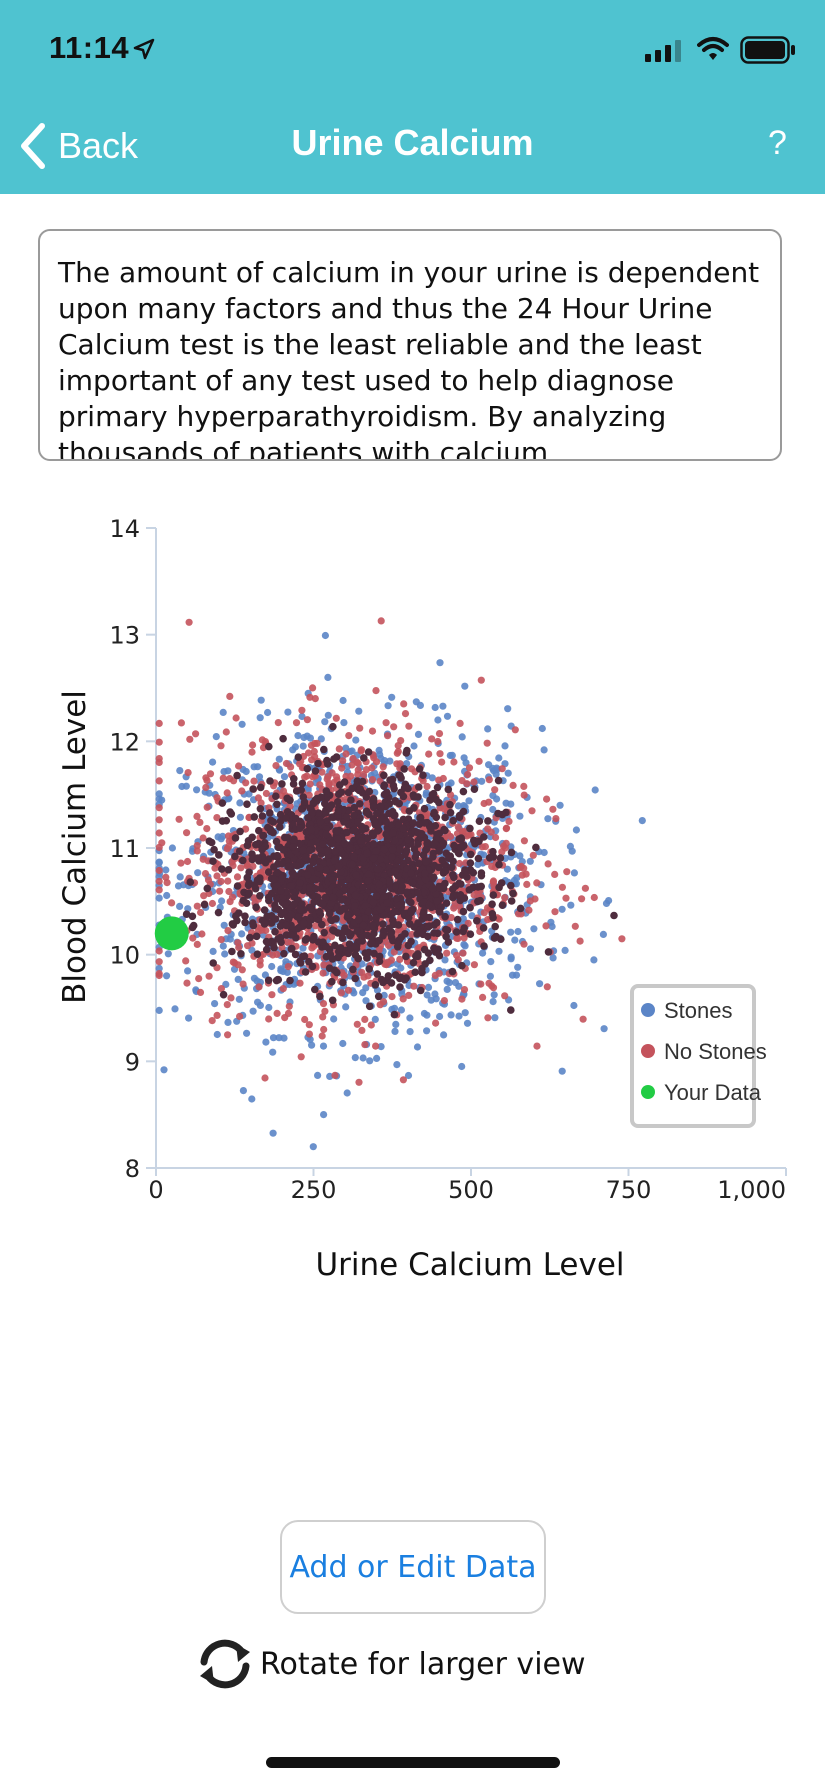  Describe the element at coordinates (171, 933) in the screenshot. I see `your-data-points` at that location.